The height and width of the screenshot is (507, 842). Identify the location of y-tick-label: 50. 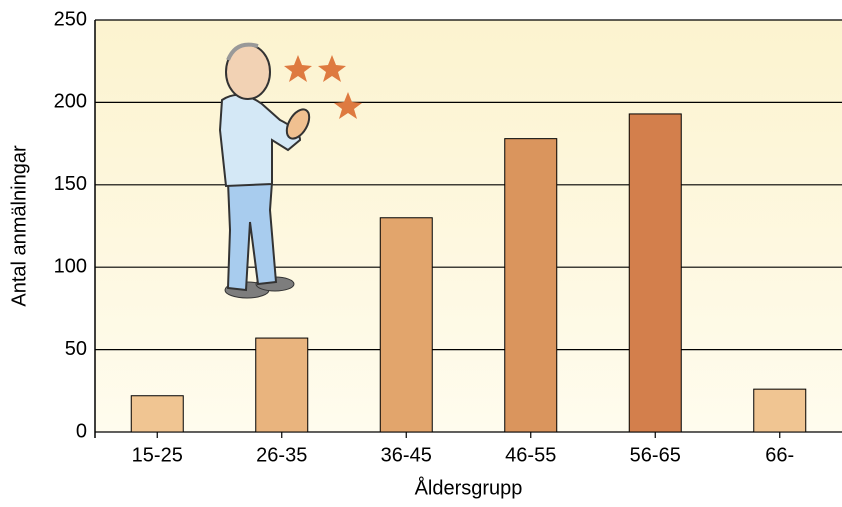
(76, 349).